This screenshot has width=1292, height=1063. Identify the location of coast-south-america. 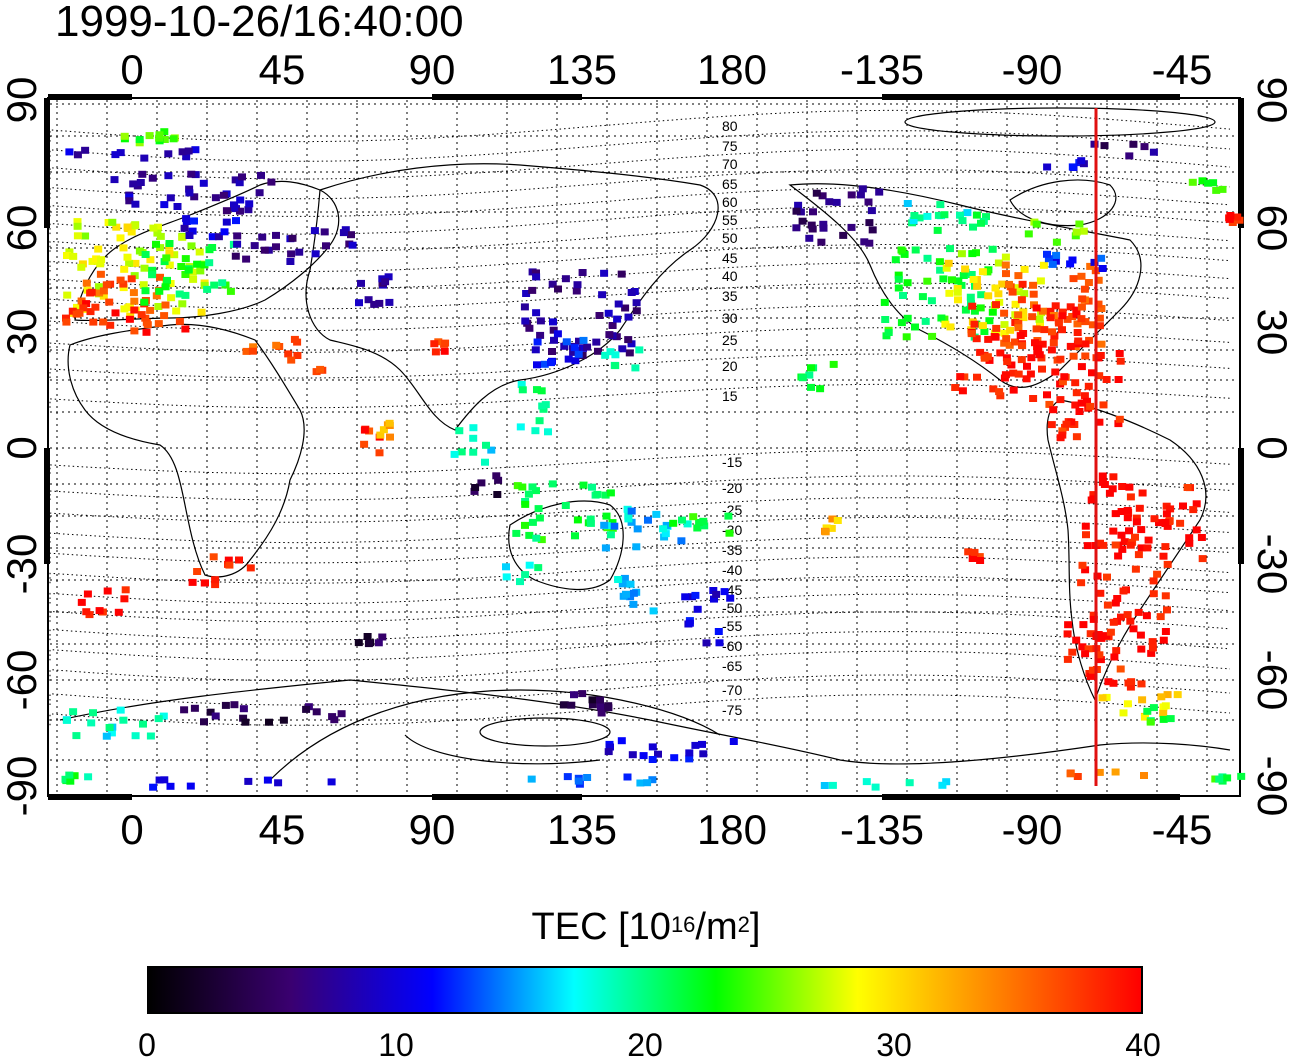
(1126, 550).